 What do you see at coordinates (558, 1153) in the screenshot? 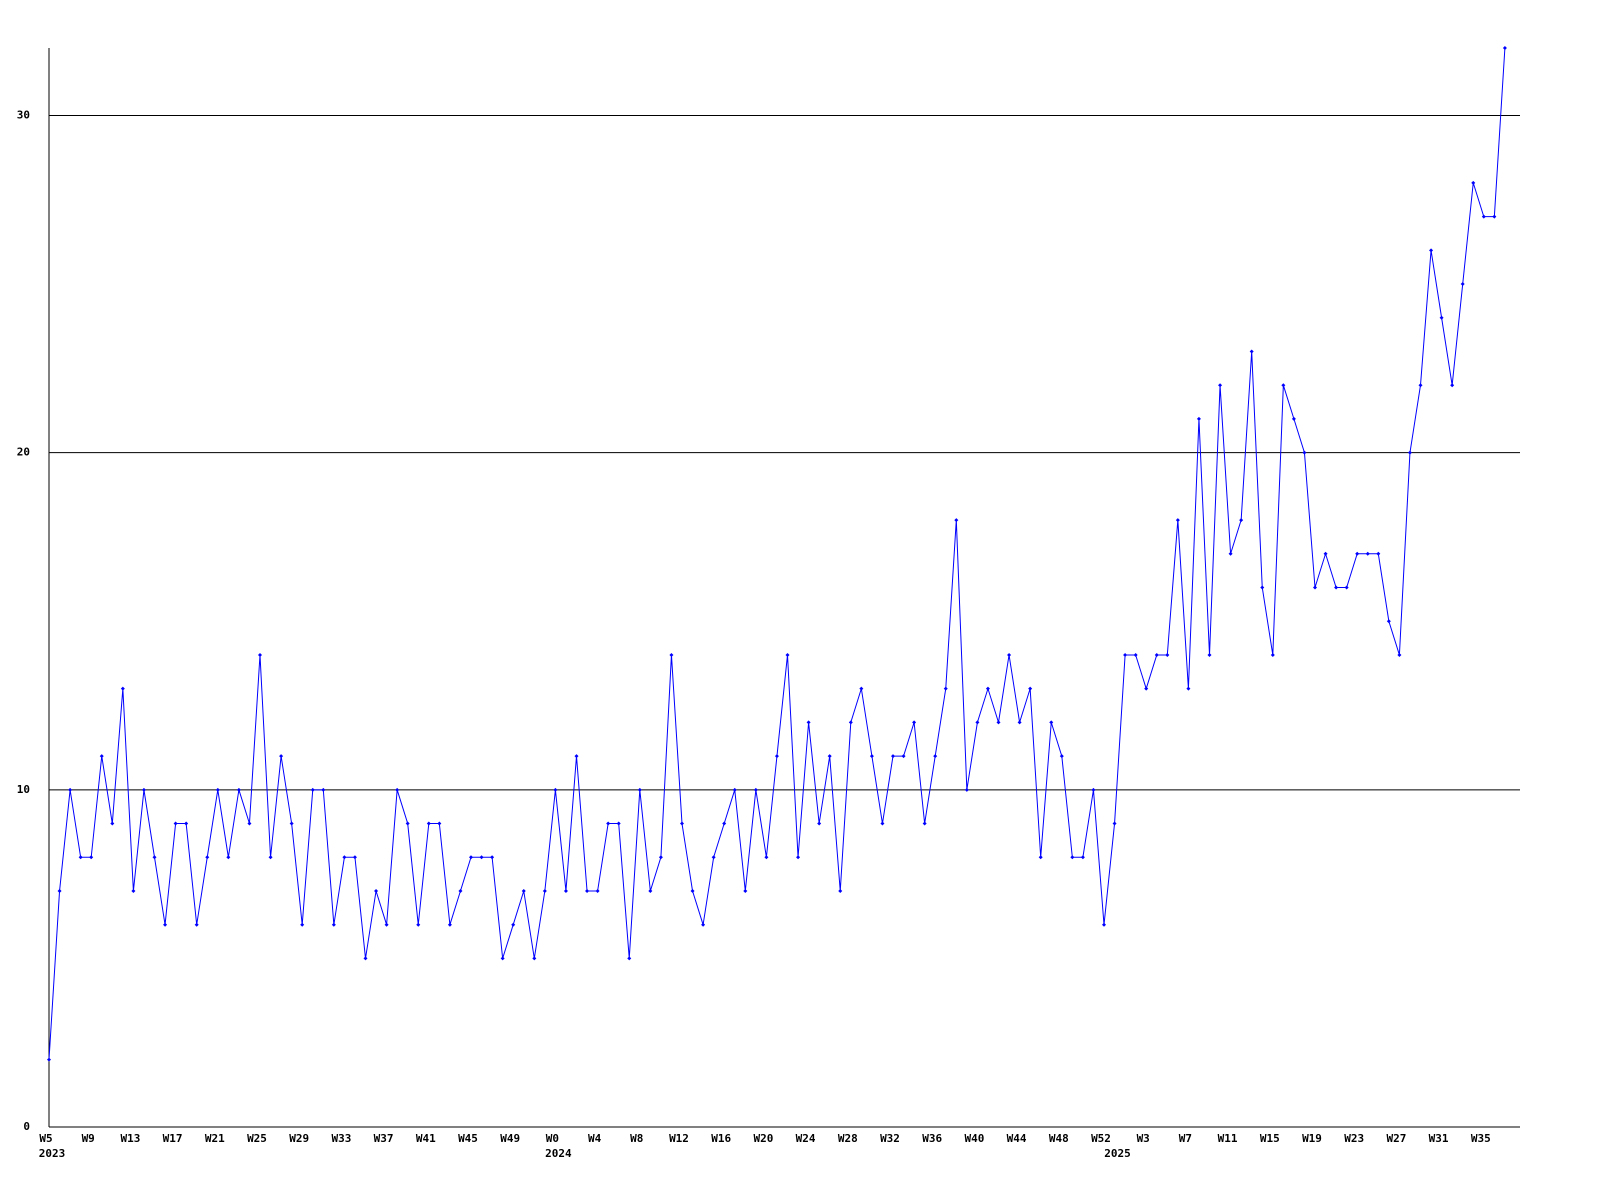
I see `x-year-label: 2024` at bounding box center [558, 1153].